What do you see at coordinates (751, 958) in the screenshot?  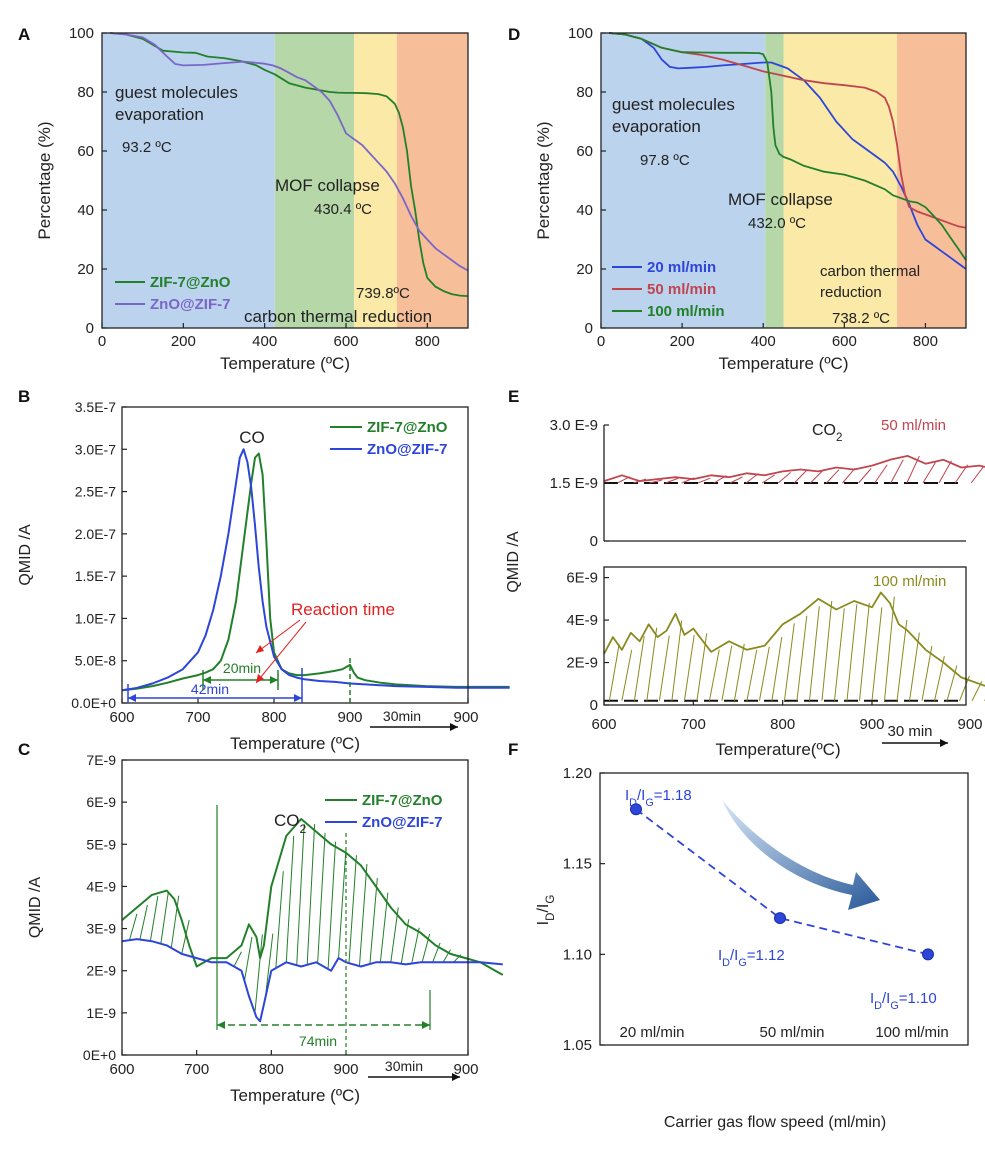 I see `panel-f-point-label: ID/IG=1.12` at bounding box center [751, 958].